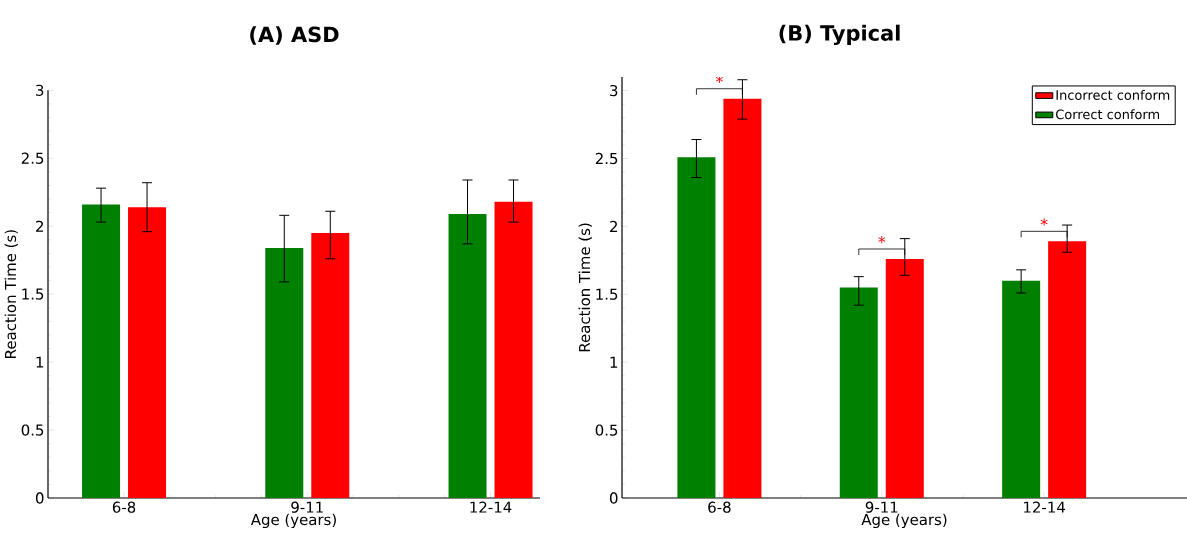 The height and width of the screenshot is (545, 1187). I want to click on legend-label: Correct conform, so click(1108, 114).